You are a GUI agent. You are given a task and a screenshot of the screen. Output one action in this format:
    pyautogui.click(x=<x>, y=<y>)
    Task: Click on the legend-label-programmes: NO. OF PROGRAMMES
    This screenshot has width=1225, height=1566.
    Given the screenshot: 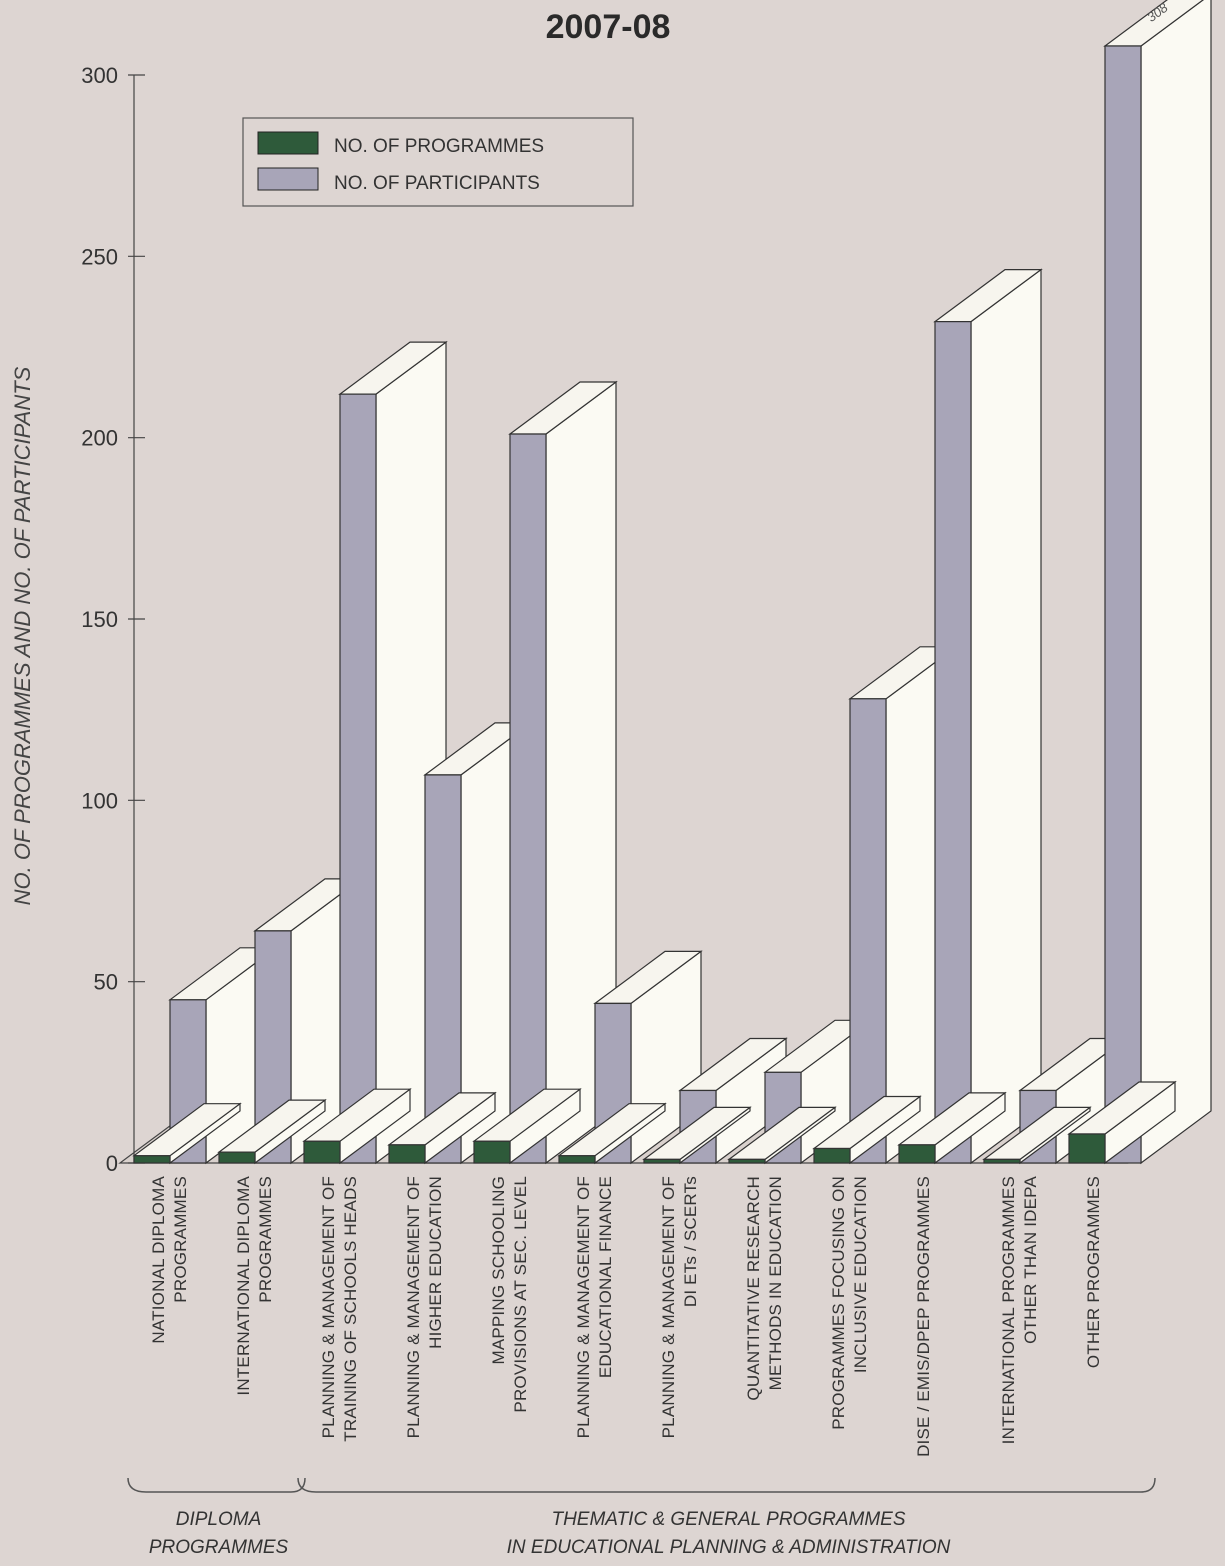 What is the action you would take?
    pyautogui.click(x=439, y=146)
    